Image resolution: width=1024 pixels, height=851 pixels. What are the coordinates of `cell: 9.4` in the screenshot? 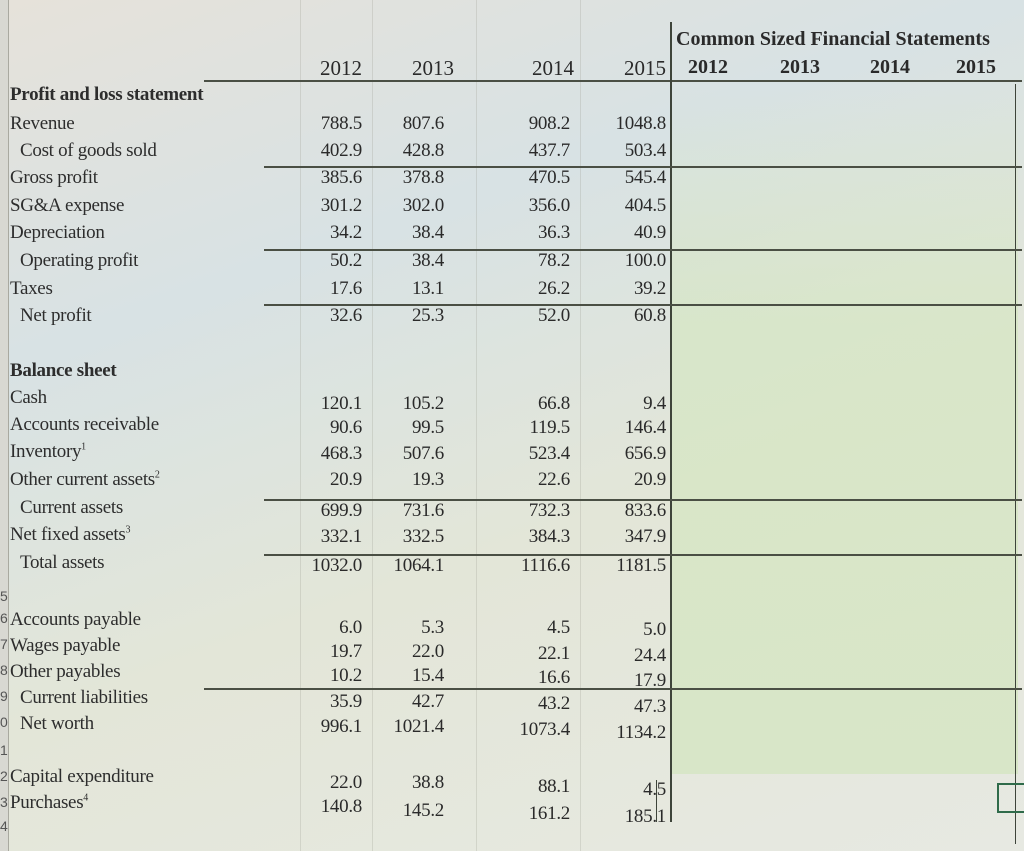 It's located at (654, 403).